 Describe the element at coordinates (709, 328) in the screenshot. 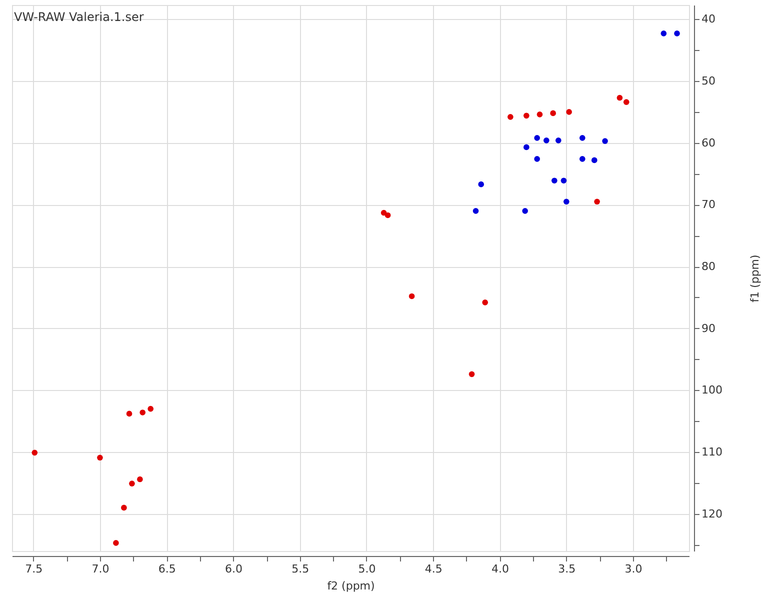

I see `y-tick-label: 90` at that location.